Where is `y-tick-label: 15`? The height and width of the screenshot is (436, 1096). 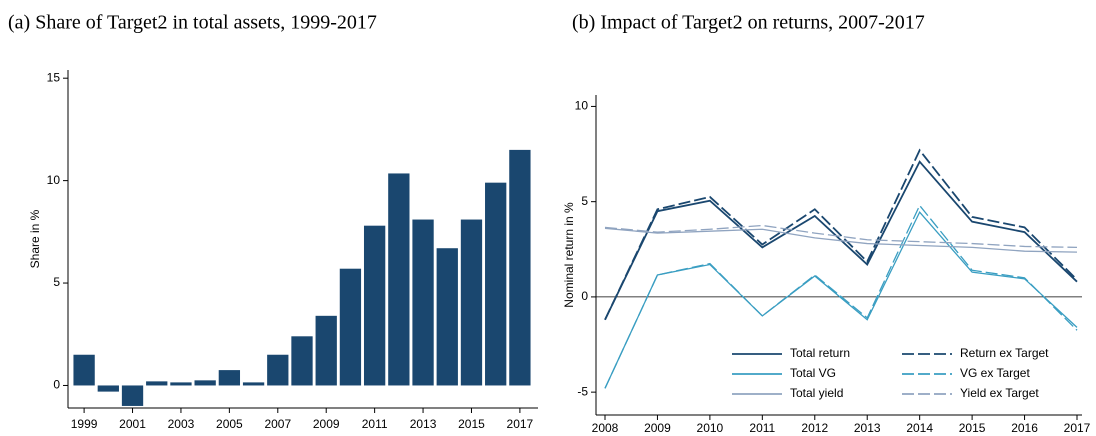 y-tick-label: 15 is located at coordinates (54, 77).